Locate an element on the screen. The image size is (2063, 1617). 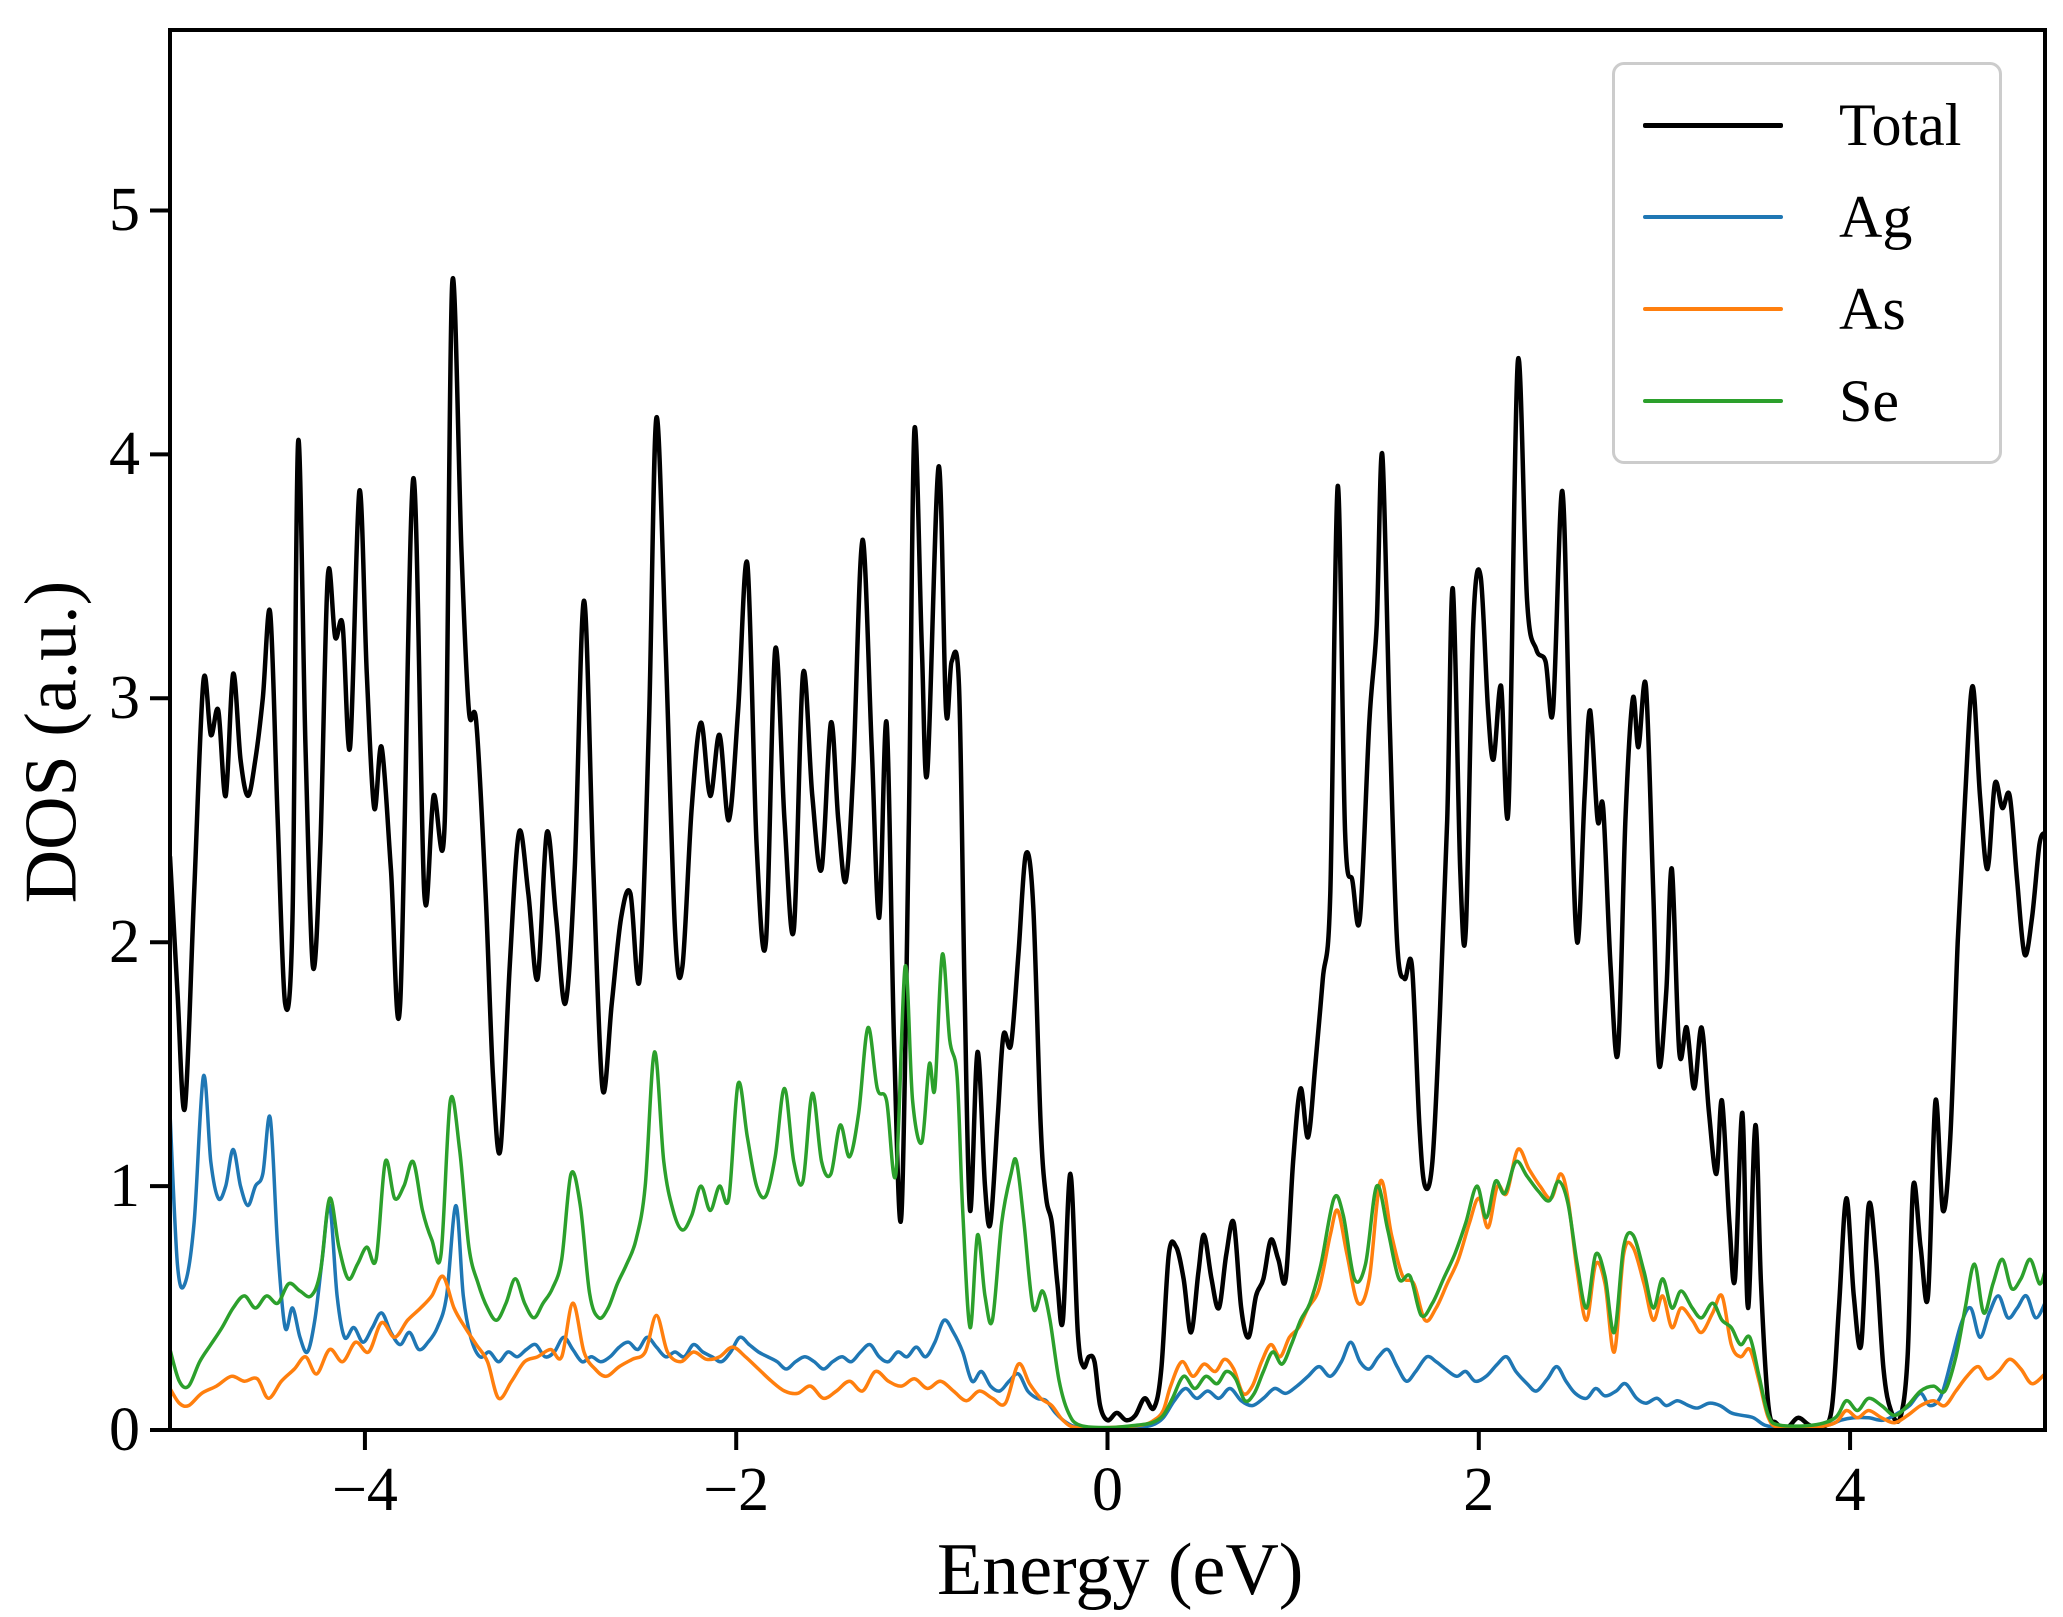
x-tick-label: −2 is located at coordinates (736, 1490).